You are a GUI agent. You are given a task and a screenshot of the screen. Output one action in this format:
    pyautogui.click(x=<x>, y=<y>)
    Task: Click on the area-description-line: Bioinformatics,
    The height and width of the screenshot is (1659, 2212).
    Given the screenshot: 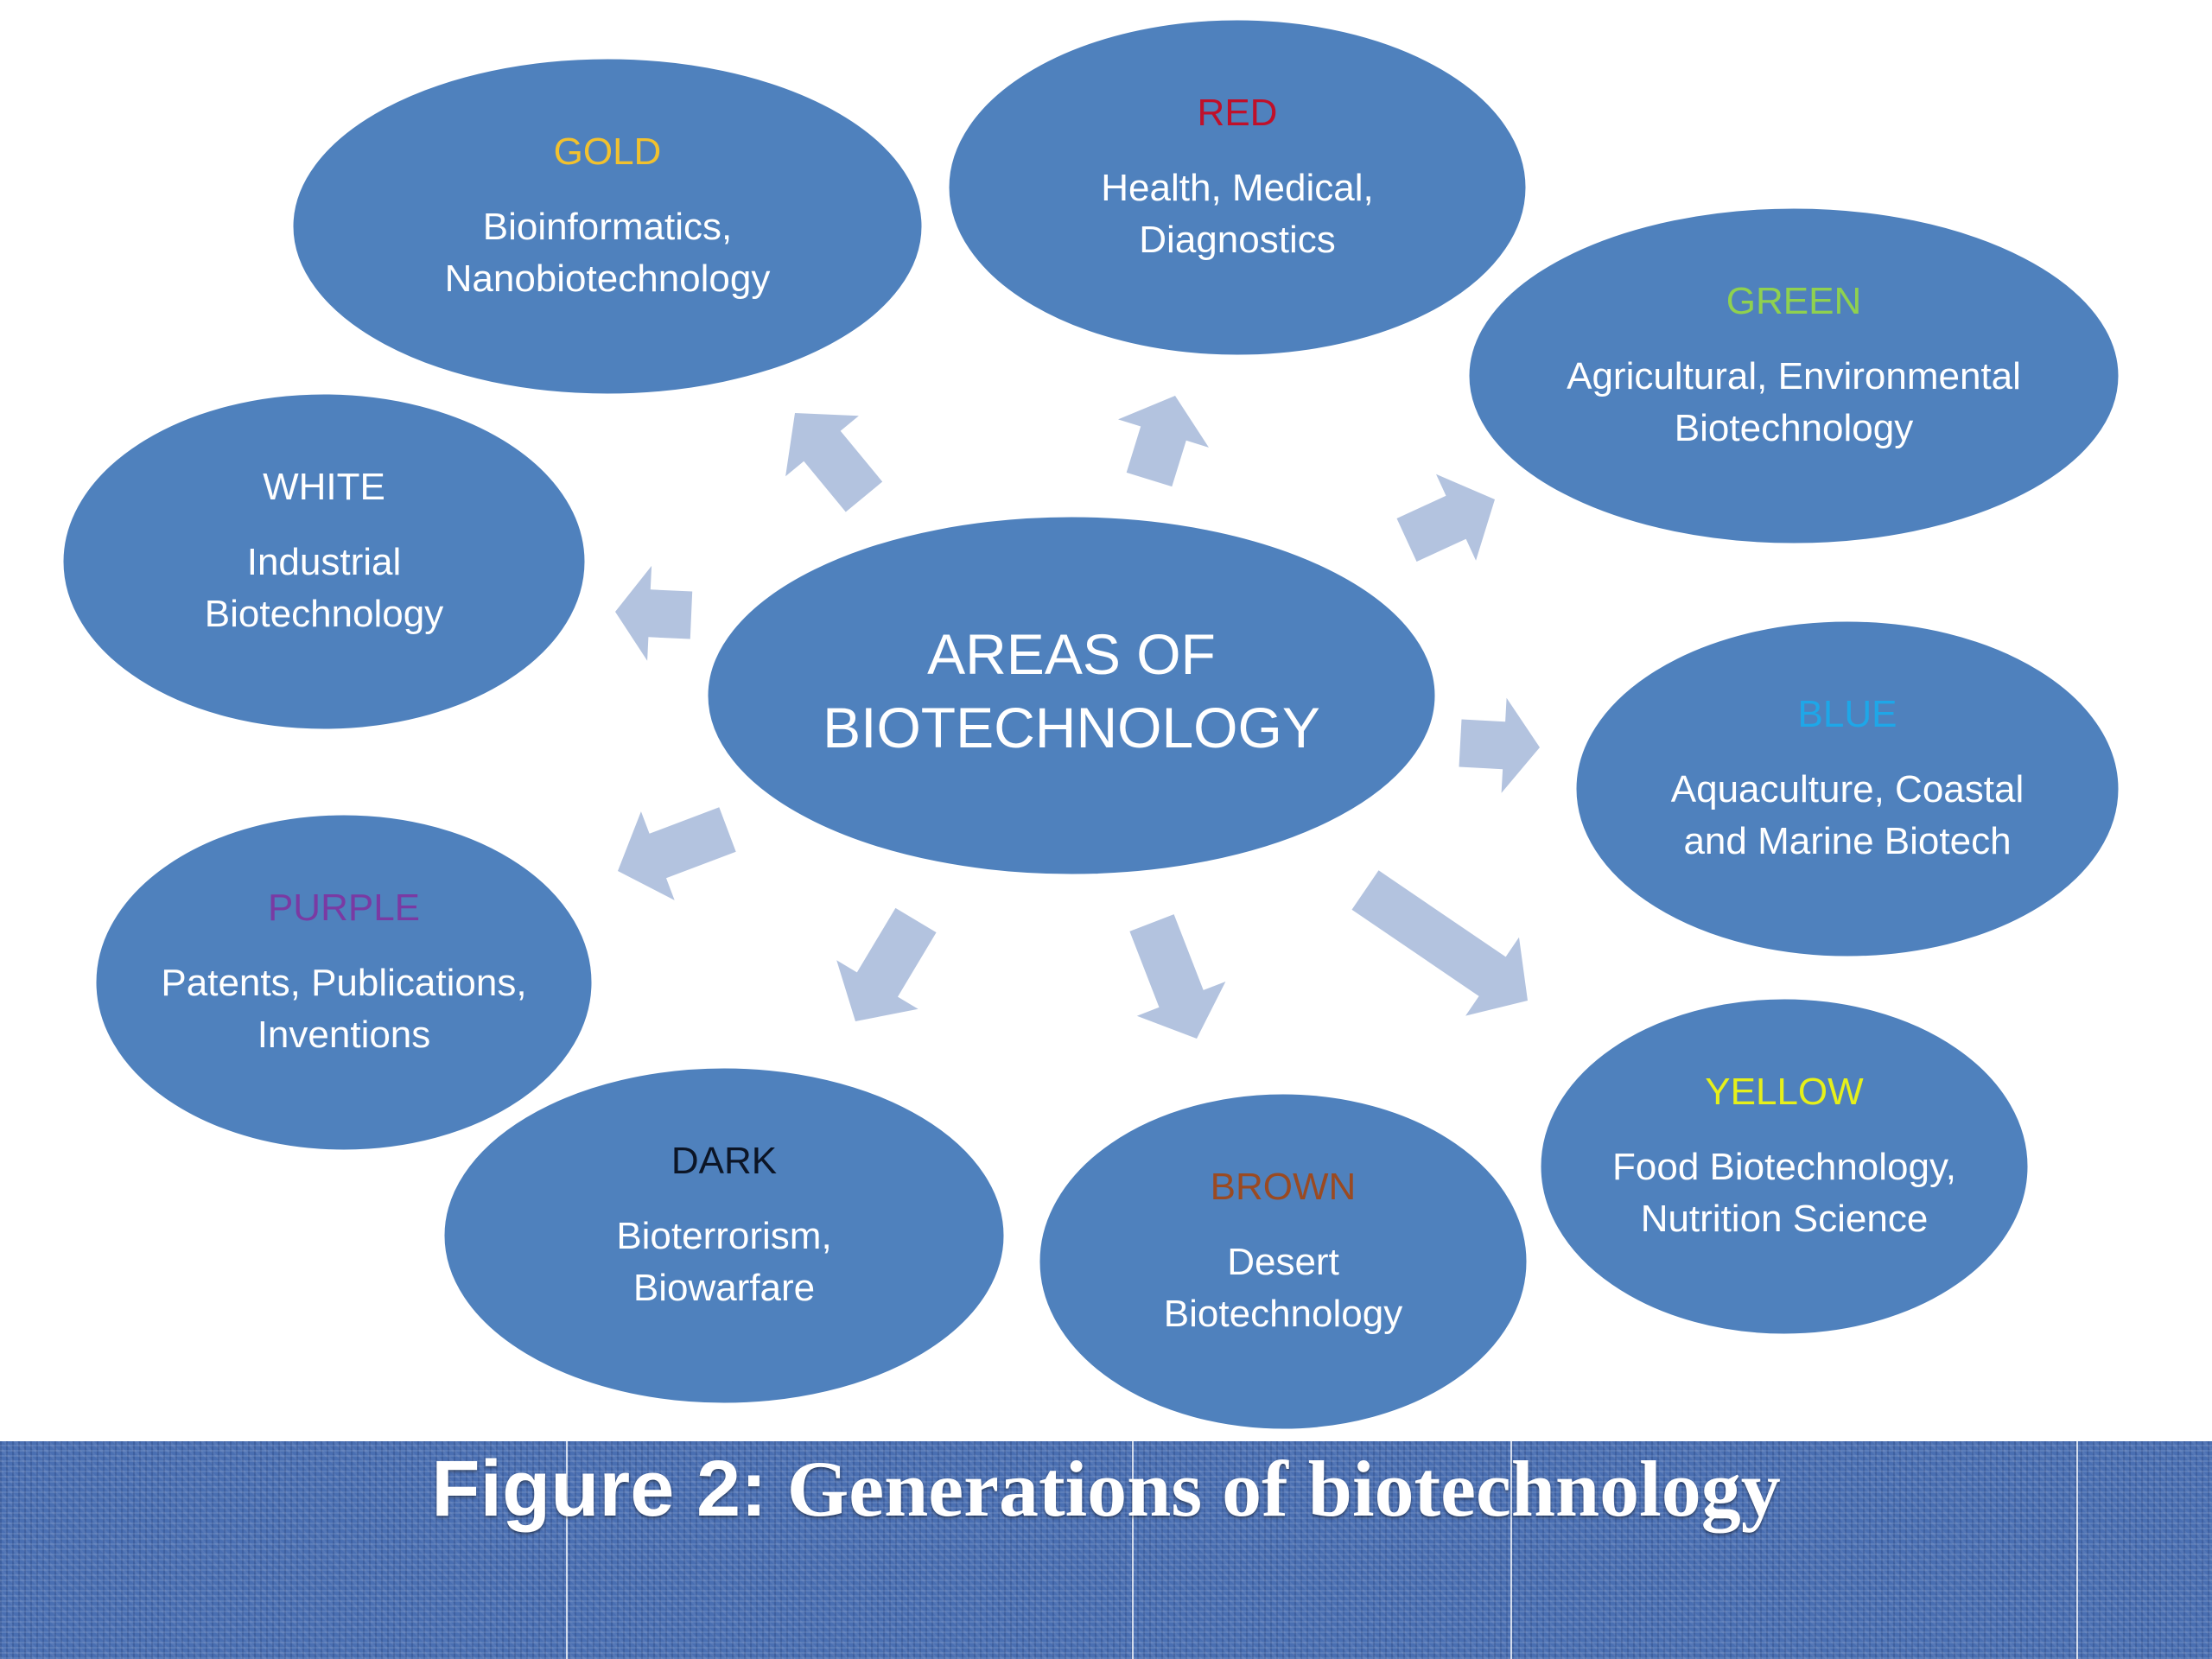 What is the action you would take?
    pyautogui.click(x=608, y=227)
    